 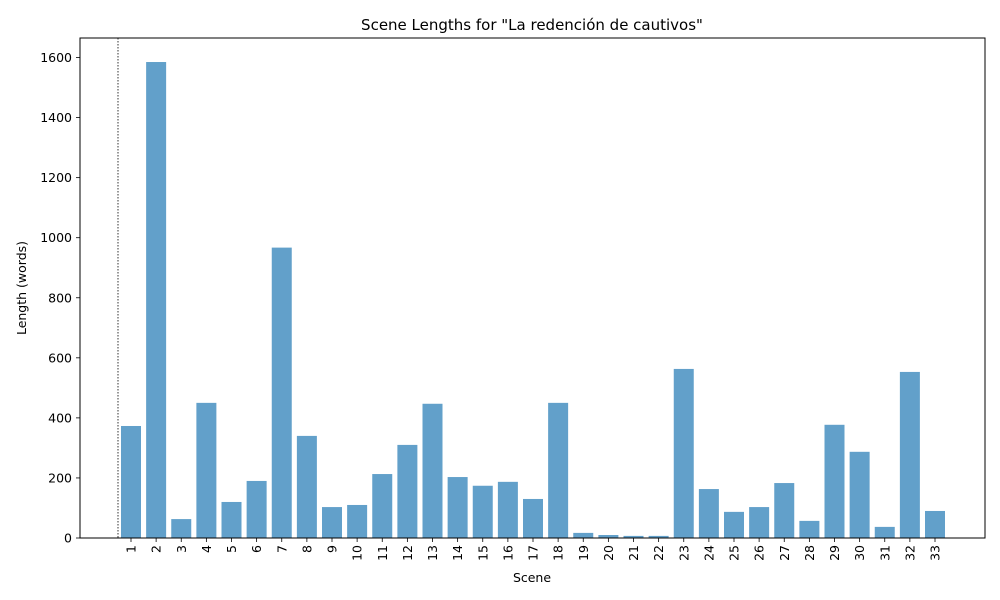 I want to click on x-tick-label: 13, so click(x=432, y=553).